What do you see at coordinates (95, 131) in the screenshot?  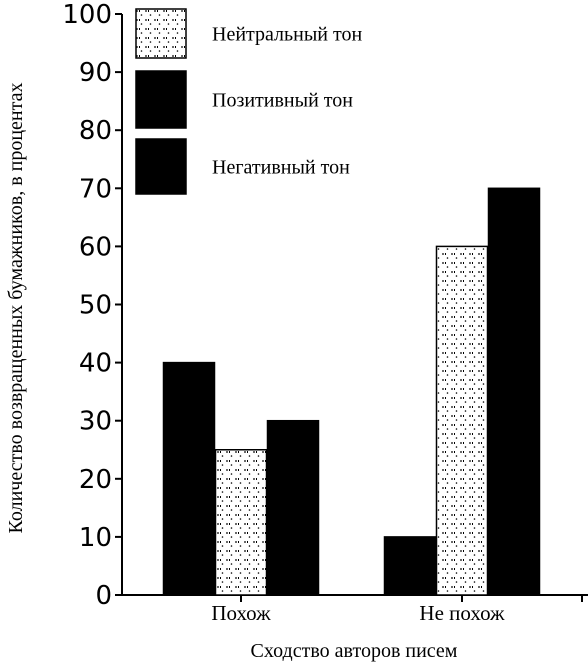 I see `y-tick-label: 80` at bounding box center [95, 131].